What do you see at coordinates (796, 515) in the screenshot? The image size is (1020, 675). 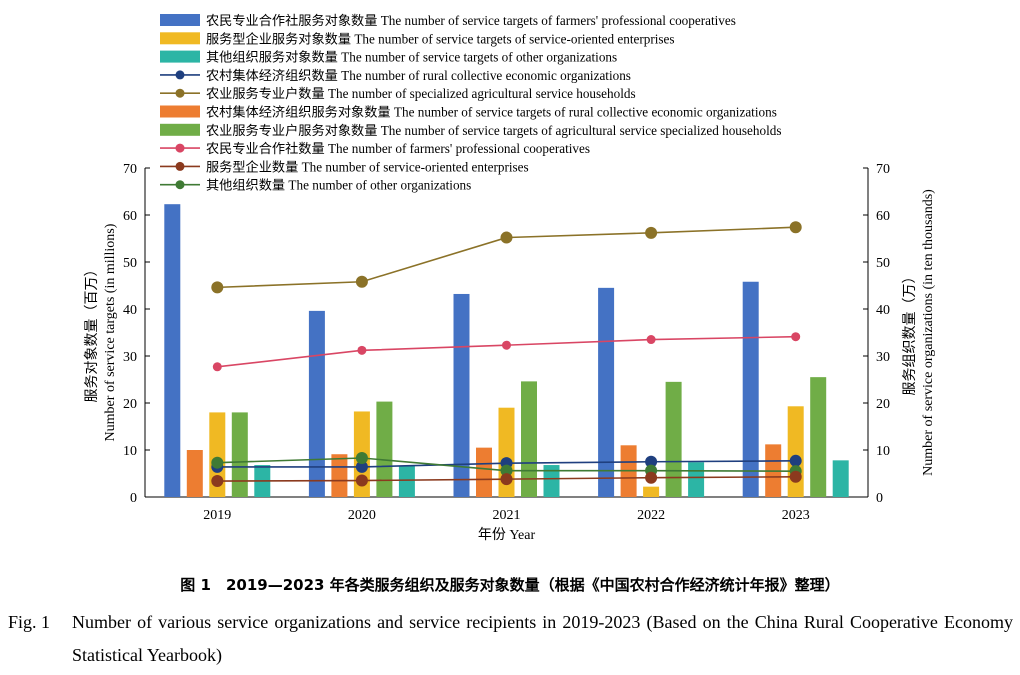 I see `x-tick-label: 2023` at bounding box center [796, 515].